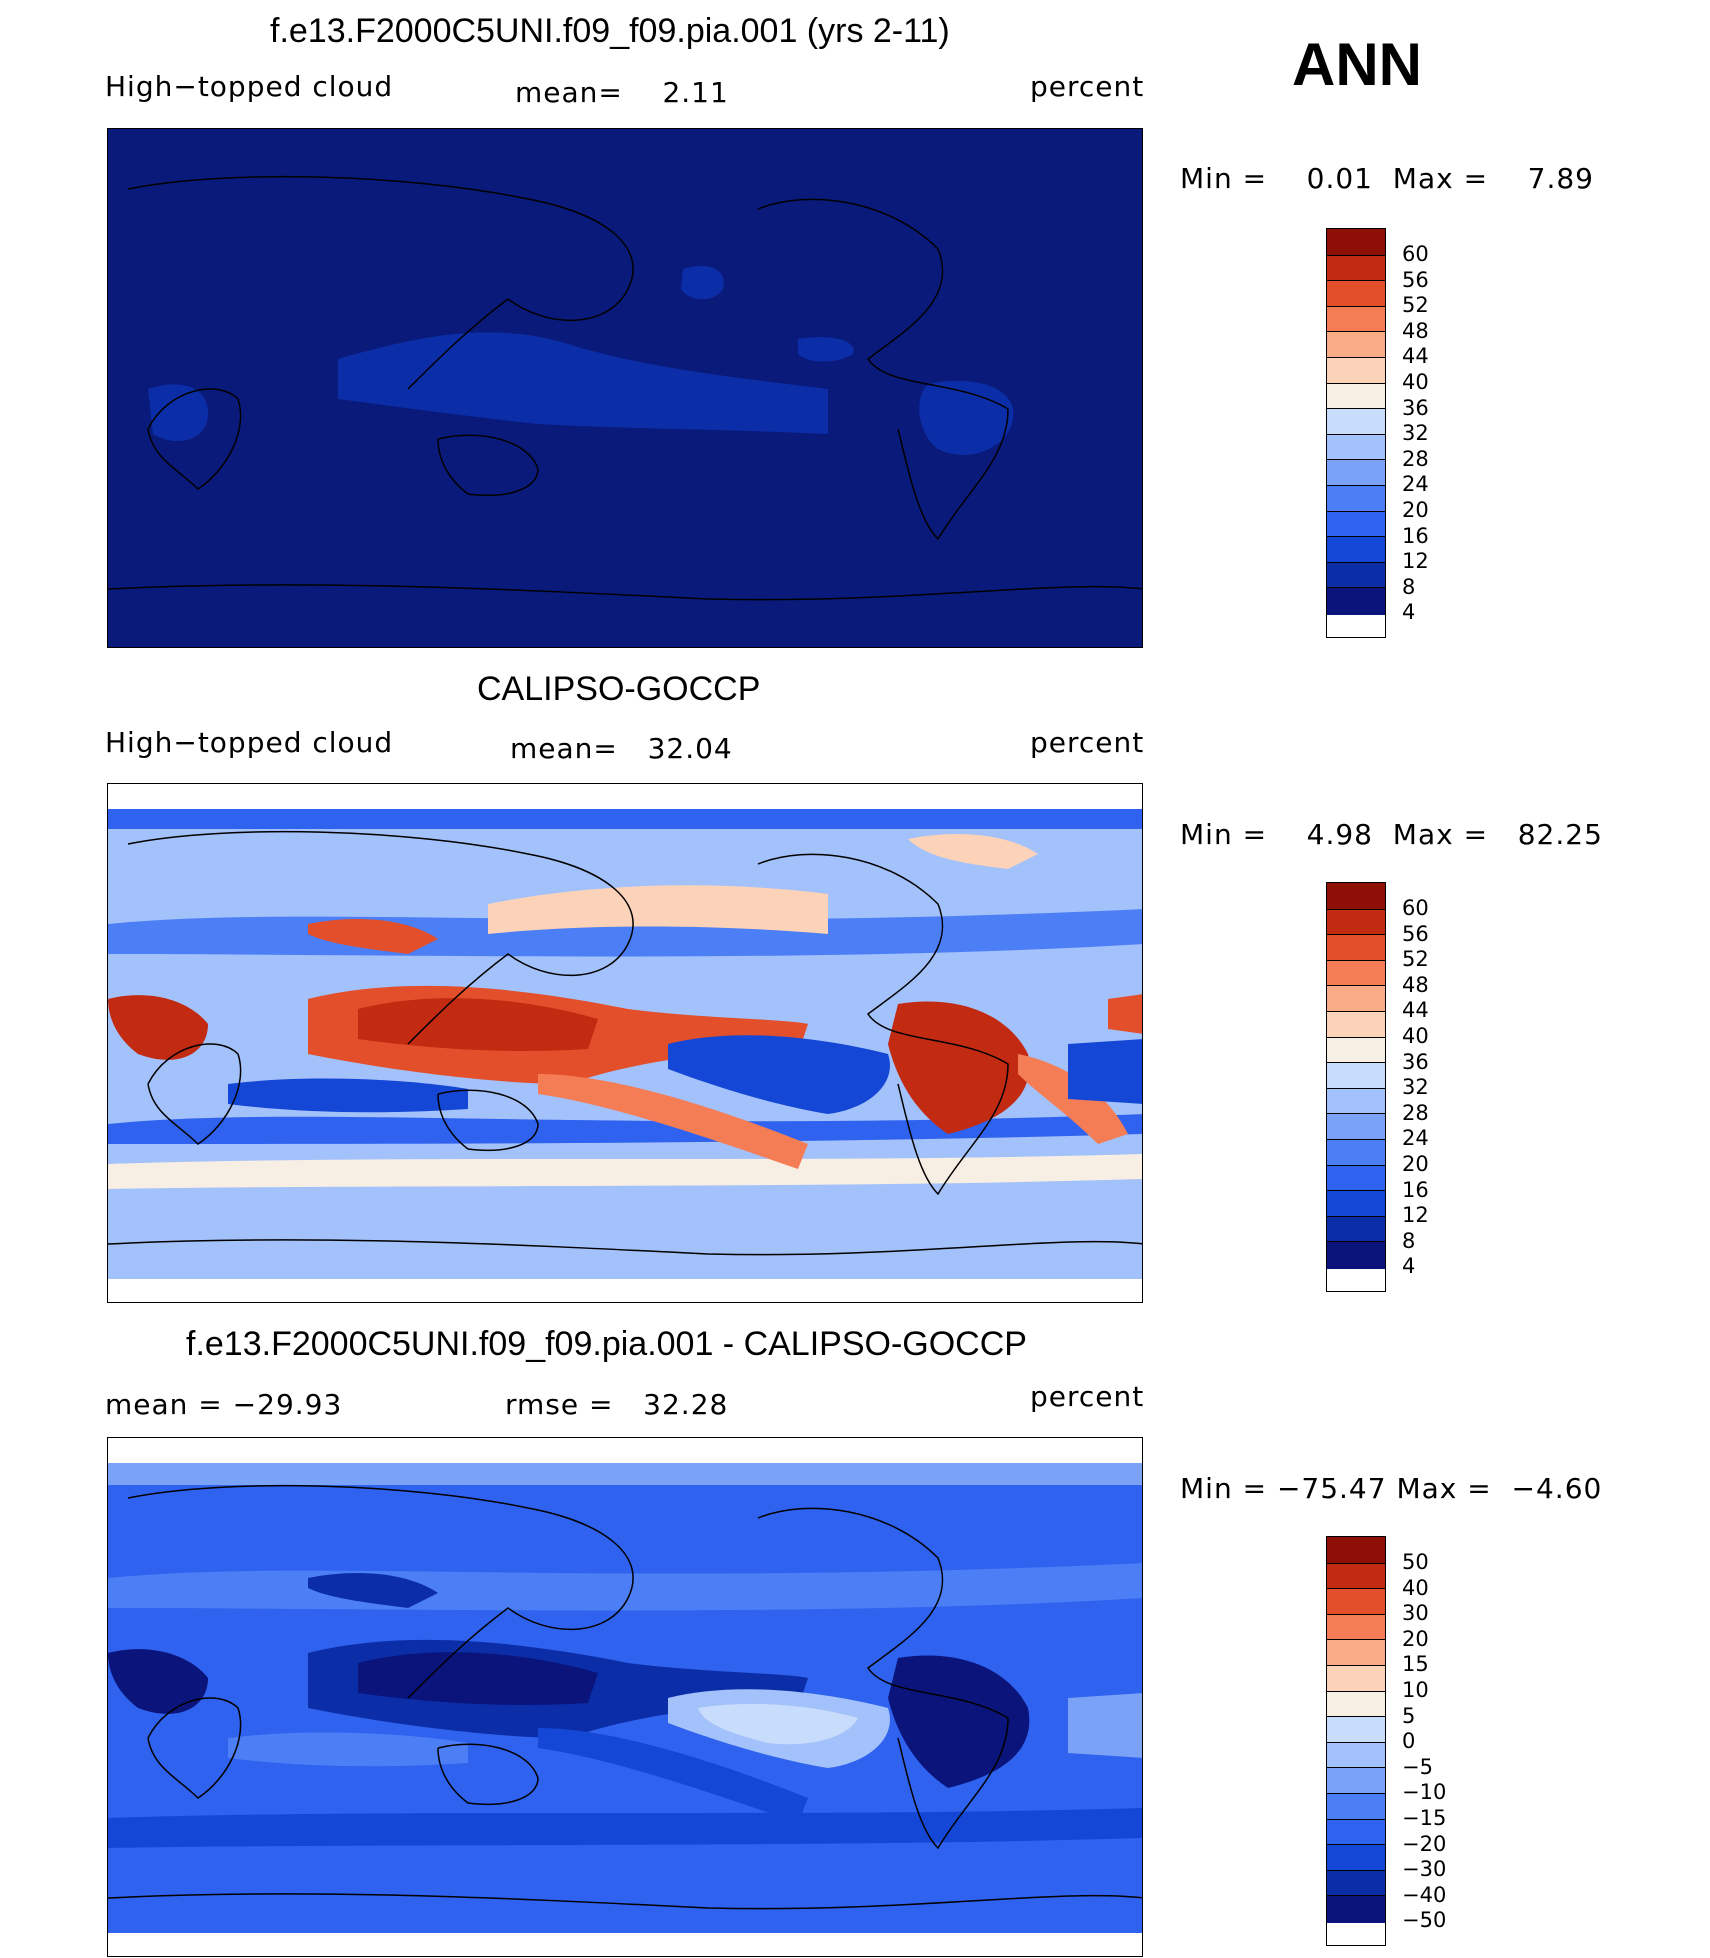  Describe the element at coordinates (249, 86) in the screenshot. I see `panel-1-variable-label: High−topped cloud` at that location.